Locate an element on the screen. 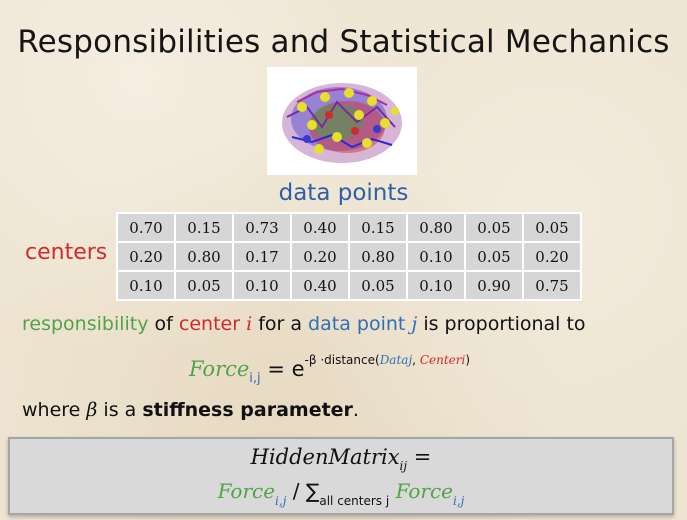 The width and height of the screenshot is (687, 520). where-middle: is a is located at coordinates (120, 410).